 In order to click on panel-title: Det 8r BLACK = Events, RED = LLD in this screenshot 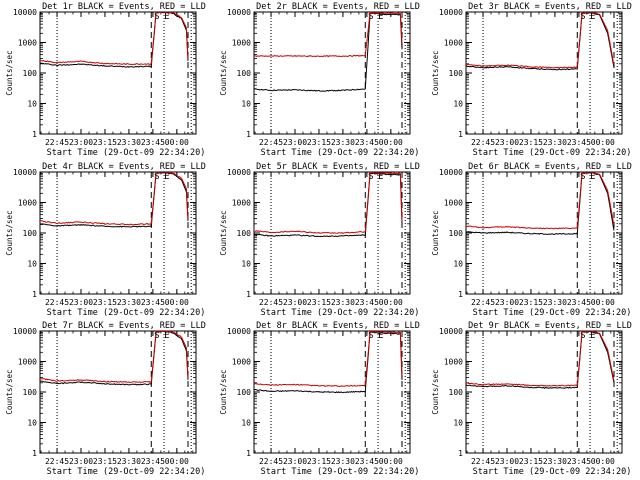, I will do `click(338, 326)`.